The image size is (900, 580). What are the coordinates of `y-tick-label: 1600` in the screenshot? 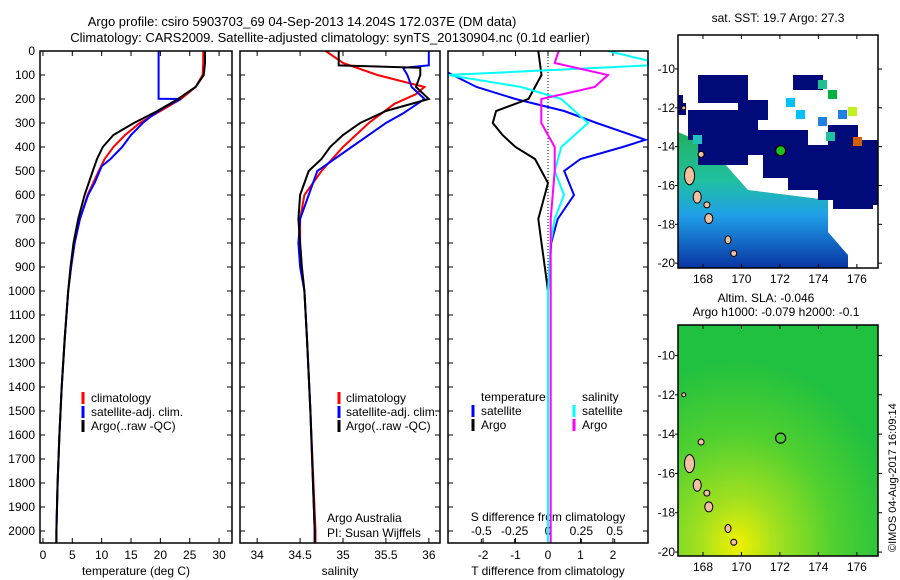 It's located at (21, 435).